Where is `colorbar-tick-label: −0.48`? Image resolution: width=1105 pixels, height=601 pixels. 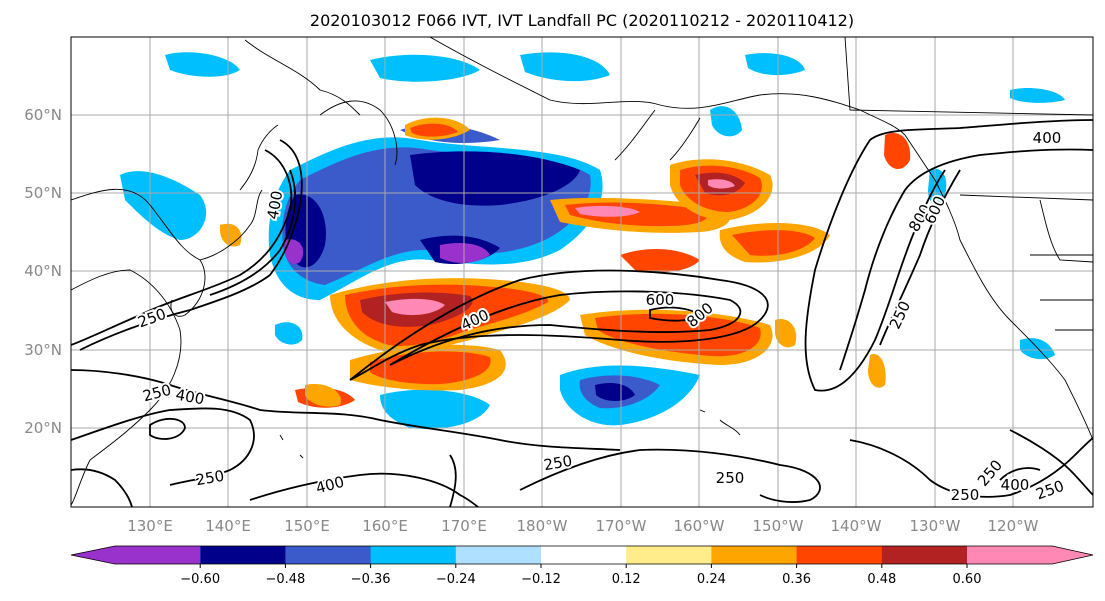 colorbar-tick-label: −0.48 is located at coordinates (285, 579).